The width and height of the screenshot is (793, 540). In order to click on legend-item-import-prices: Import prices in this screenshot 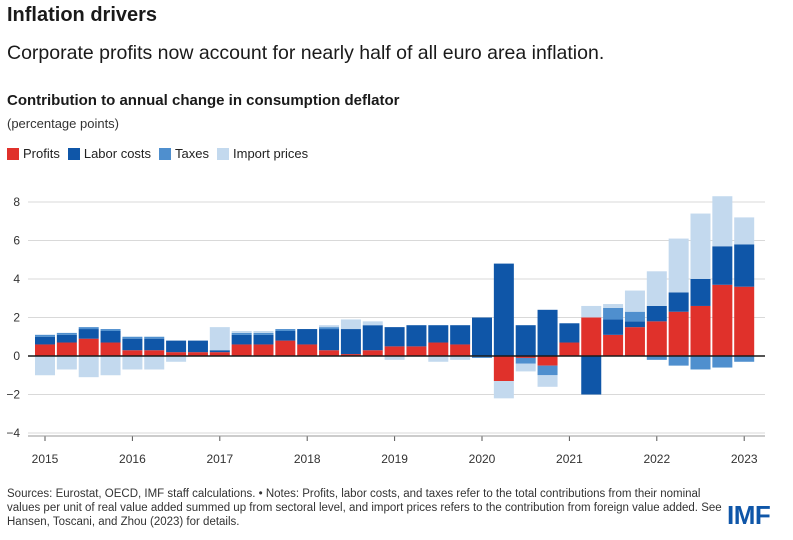, I will do `click(262, 153)`.